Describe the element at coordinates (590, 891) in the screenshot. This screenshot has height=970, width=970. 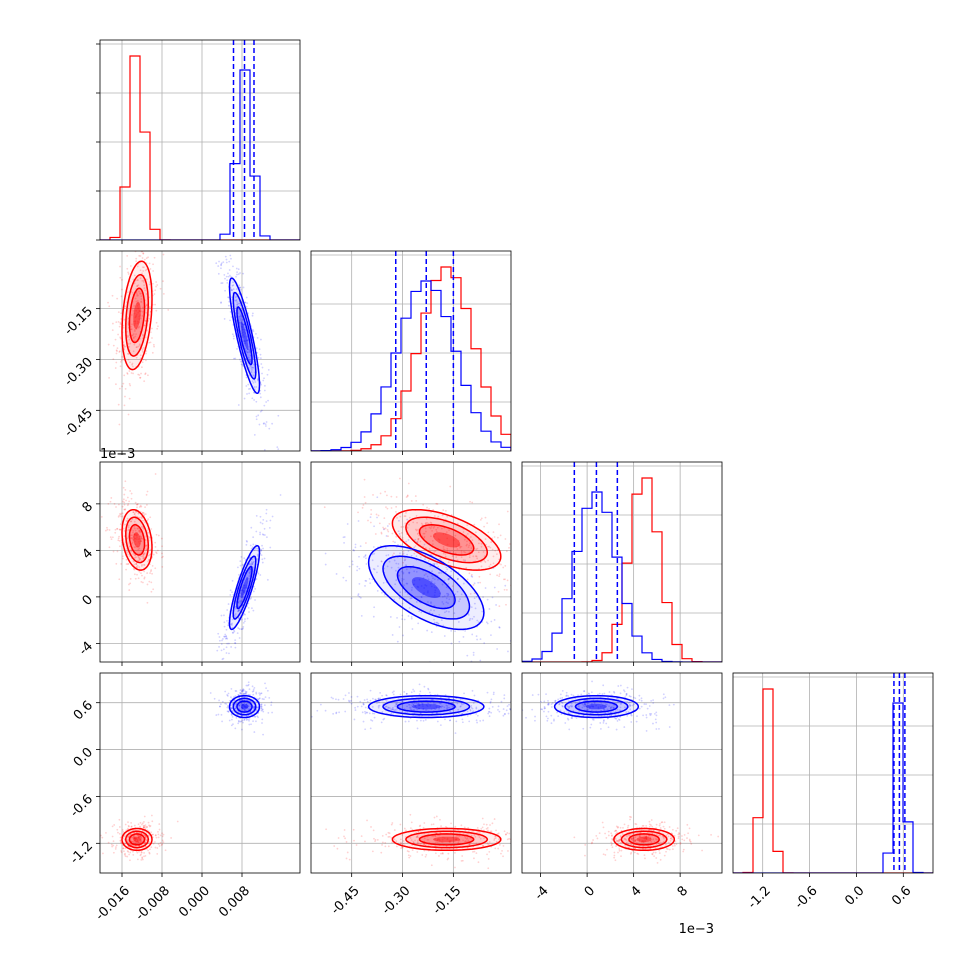
I see `x-tick-label: 0` at that location.